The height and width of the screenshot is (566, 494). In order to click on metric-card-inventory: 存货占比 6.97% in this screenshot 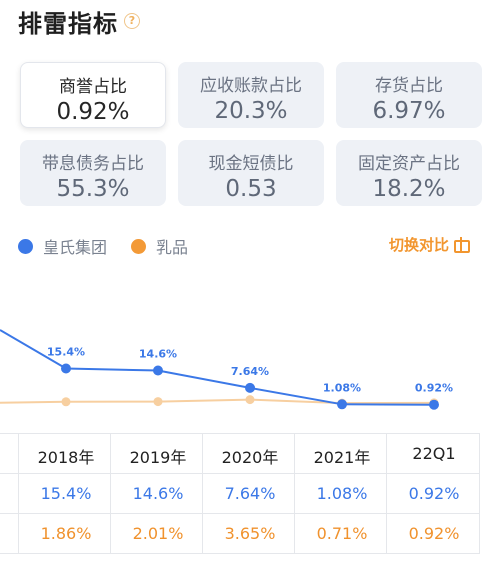, I will do `click(409, 95)`.